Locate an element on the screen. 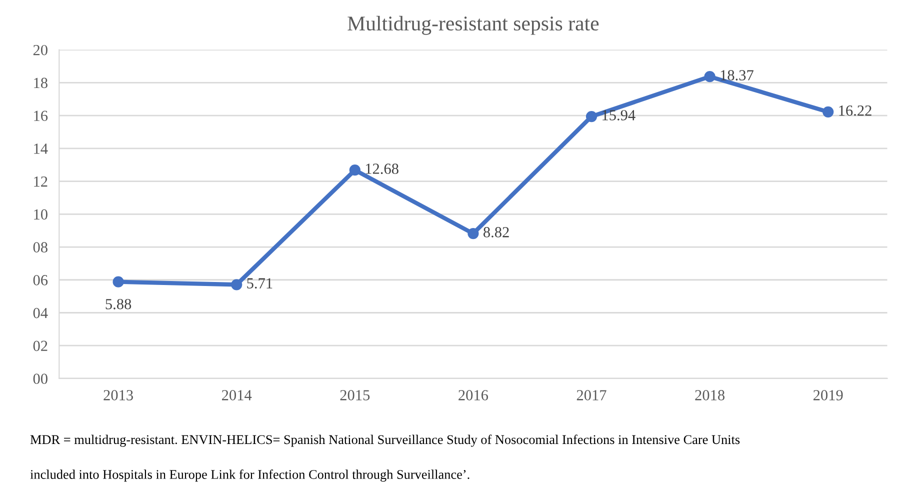 Image resolution: width=910 pixels, height=498 pixels. data-label: 12.68 is located at coordinates (382, 169).